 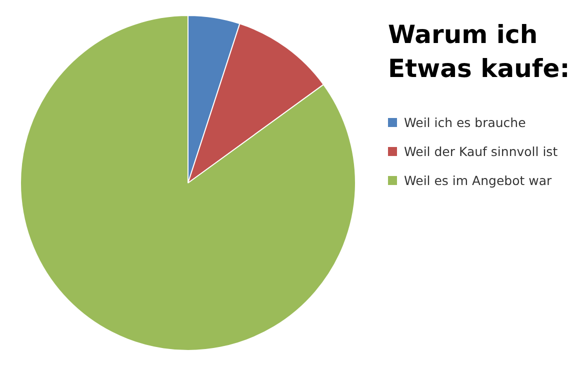 What do you see at coordinates (478, 180) in the screenshot?
I see `legend-label: Weil es im Angebot war` at bounding box center [478, 180].